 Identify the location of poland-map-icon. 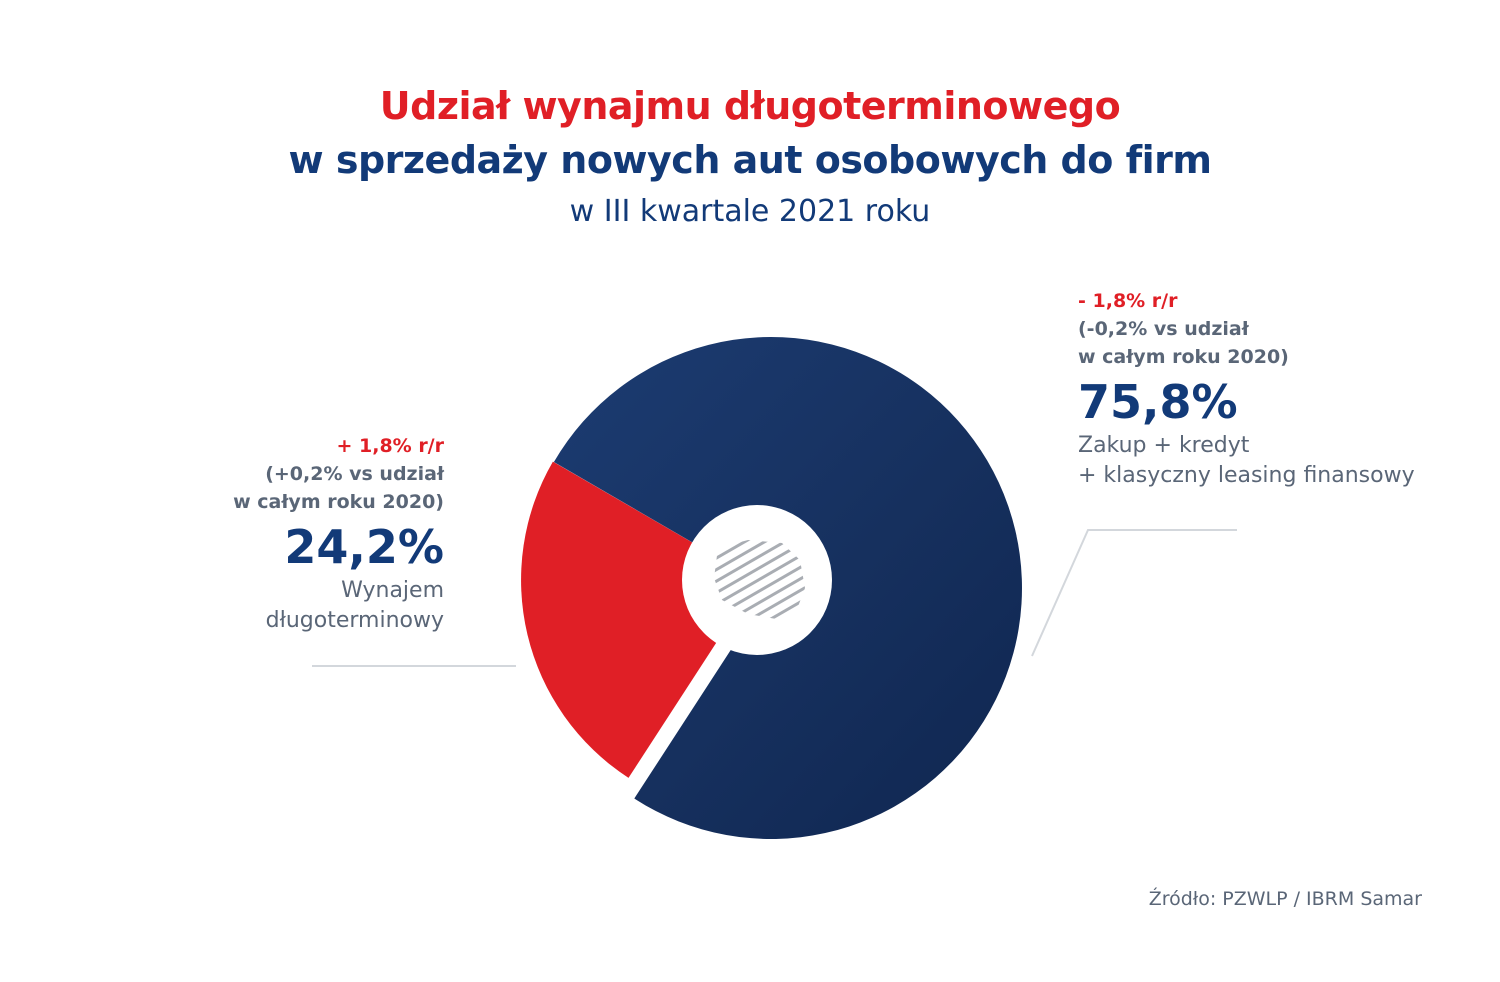
(759, 580).